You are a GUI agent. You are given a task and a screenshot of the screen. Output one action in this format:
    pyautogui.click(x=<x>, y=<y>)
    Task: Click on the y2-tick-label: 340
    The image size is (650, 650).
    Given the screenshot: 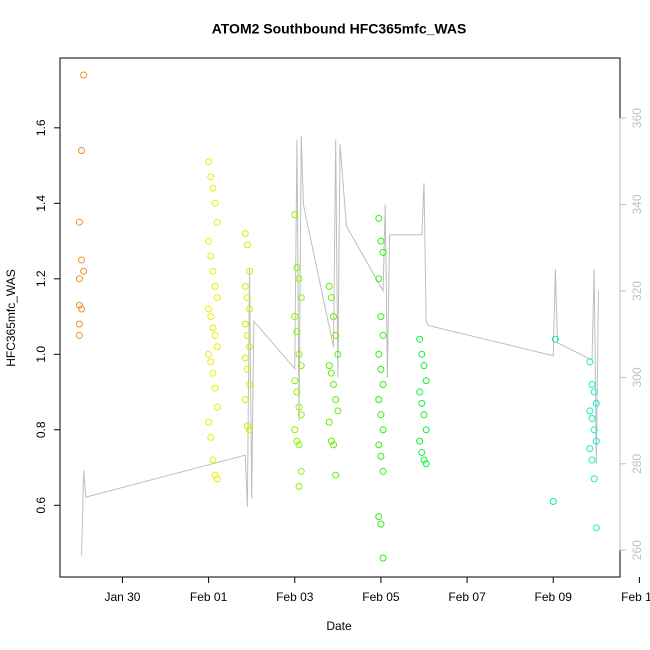 What is the action you would take?
    pyautogui.click(x=637, y=204)
    